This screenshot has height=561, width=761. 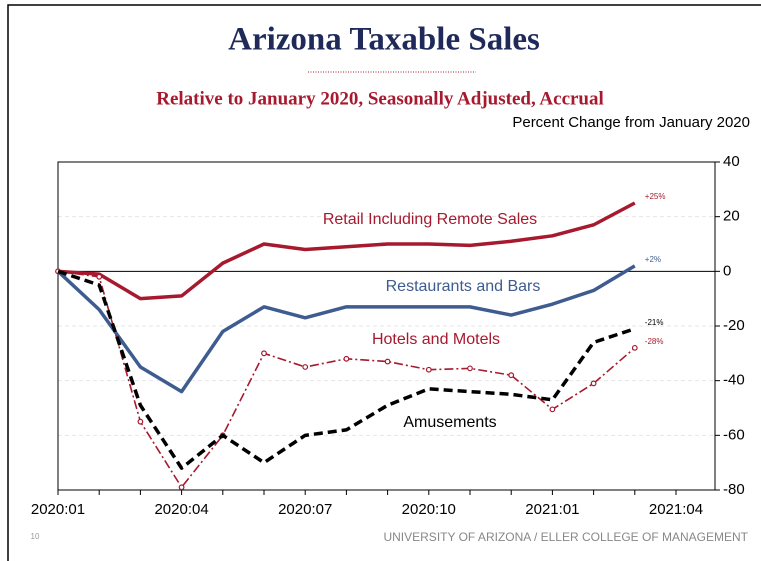 I want to click on page-number: 10, so click(x=35, y=536).